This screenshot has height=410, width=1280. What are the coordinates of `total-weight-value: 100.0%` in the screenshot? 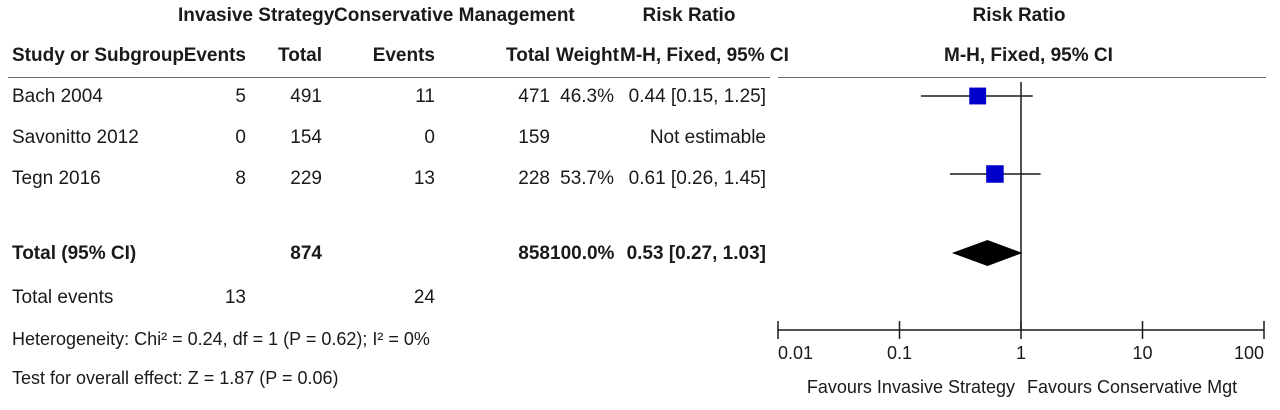 It's located at (582, 253).